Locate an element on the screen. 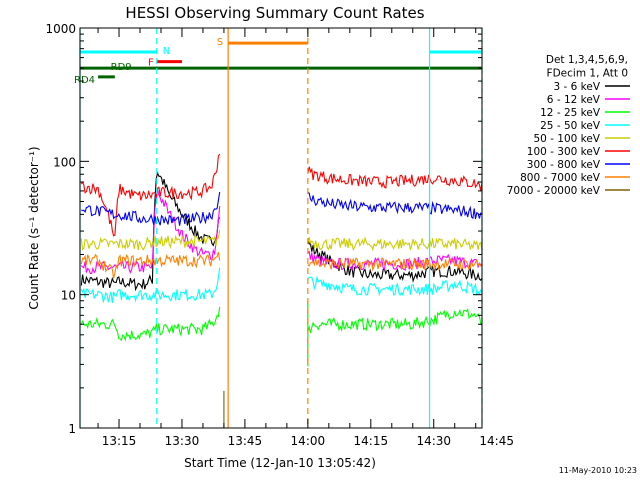 Image resolution: width=640 pixels, height=480 pixels. legend-label-8: 800 - 7000 keV is located at coordinates (560, 178).